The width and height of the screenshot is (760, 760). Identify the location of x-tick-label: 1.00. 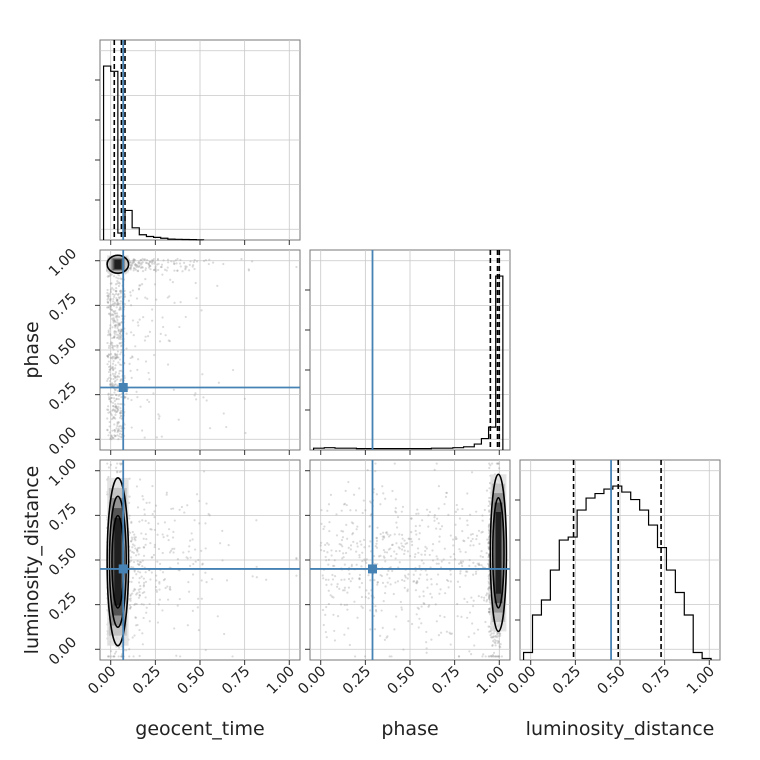
(281, 681).